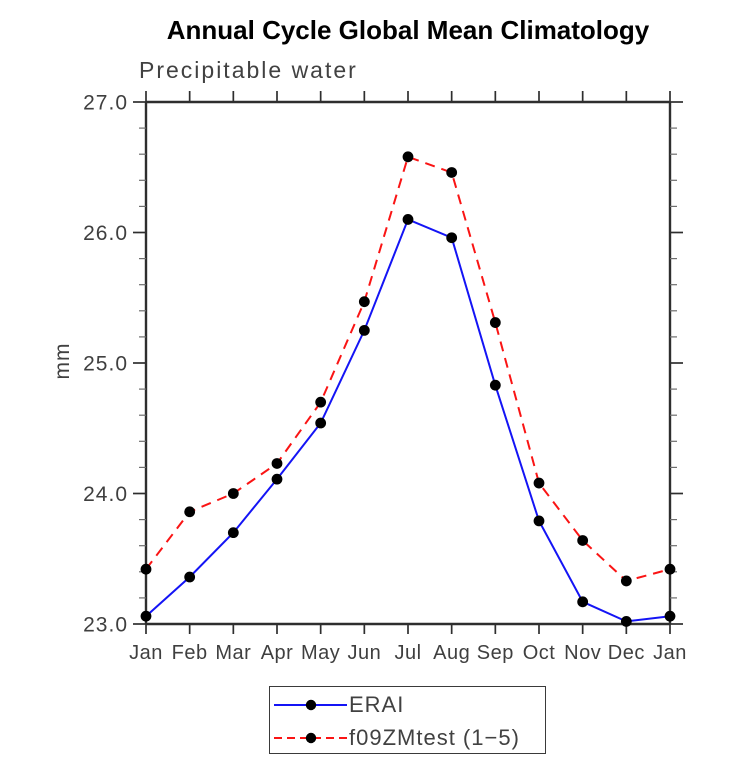 The height and width of the screenshot is (761, 733). I want to click on x-tick-label: May, so click(320, 653).